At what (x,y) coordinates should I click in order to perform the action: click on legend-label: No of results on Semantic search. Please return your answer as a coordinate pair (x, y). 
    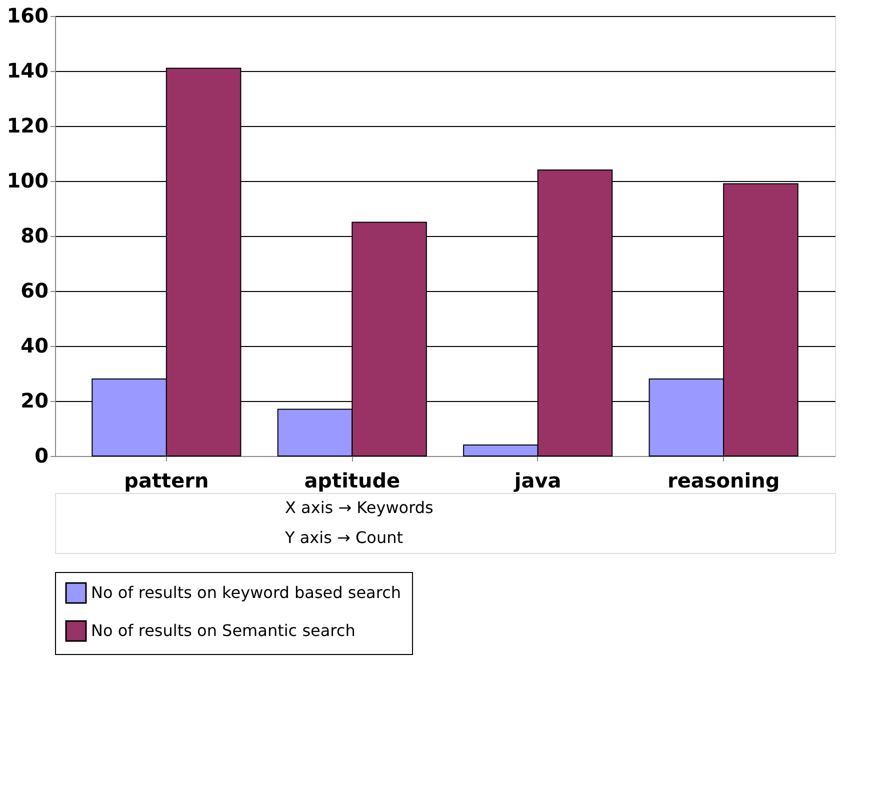
    Looking at the image, I should click on (223, 630).